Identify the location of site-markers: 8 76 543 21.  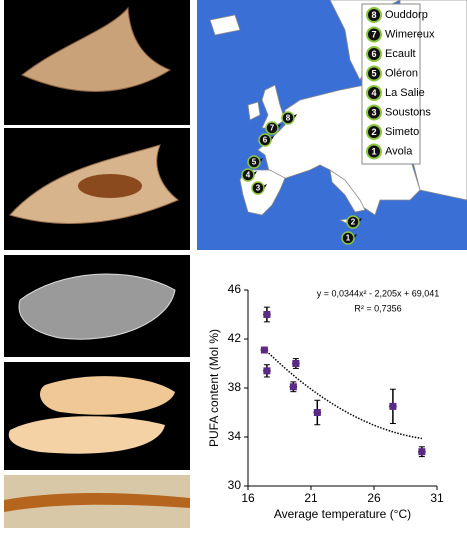
(301, 178).